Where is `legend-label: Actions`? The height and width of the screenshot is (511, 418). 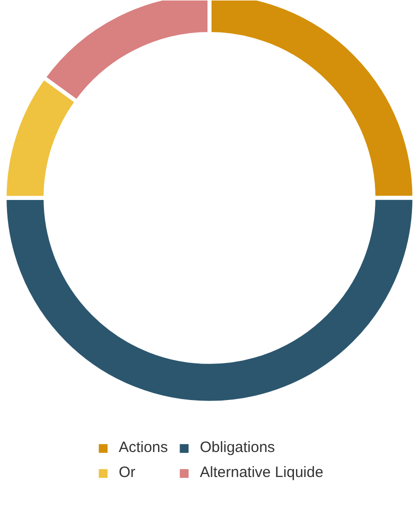
legend-label: Actions is located at coordinates (143, 447).